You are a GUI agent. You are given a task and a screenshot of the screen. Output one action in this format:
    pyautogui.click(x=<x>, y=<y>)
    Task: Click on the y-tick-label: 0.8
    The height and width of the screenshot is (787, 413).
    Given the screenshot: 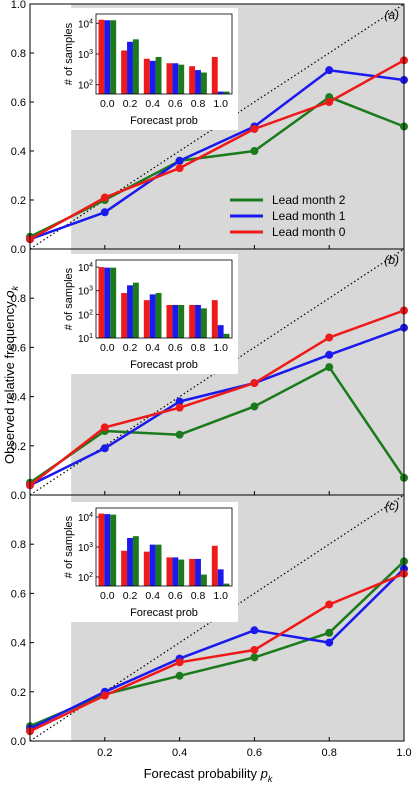 What is the action you would take?
    pyautogui.click(x=18, y=545)
    